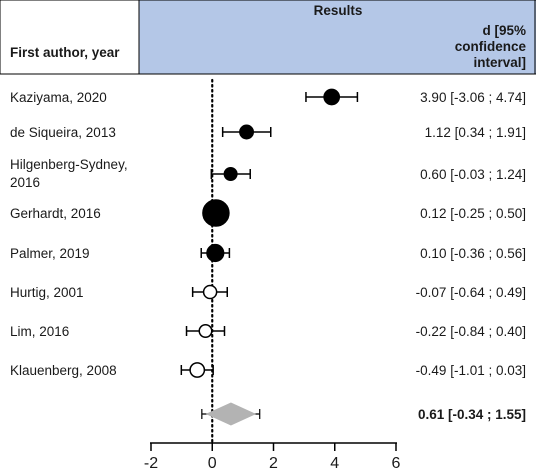 The image size is (536, 475). I want to click on ci-value: -0.22 [-0.84 ; 0.40], so click(471, 331).